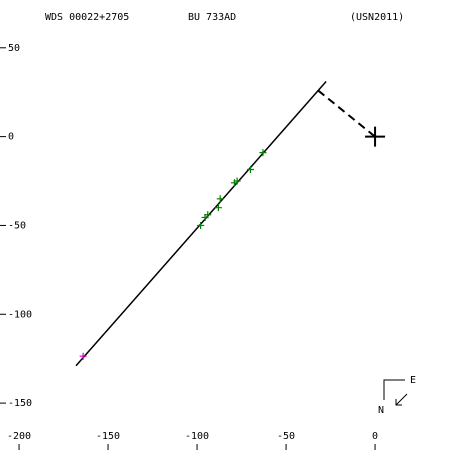 The image size is (450, 450). Describe the element at coordinates (375, 136) in the screenshot. I see `primary-star` at that location.